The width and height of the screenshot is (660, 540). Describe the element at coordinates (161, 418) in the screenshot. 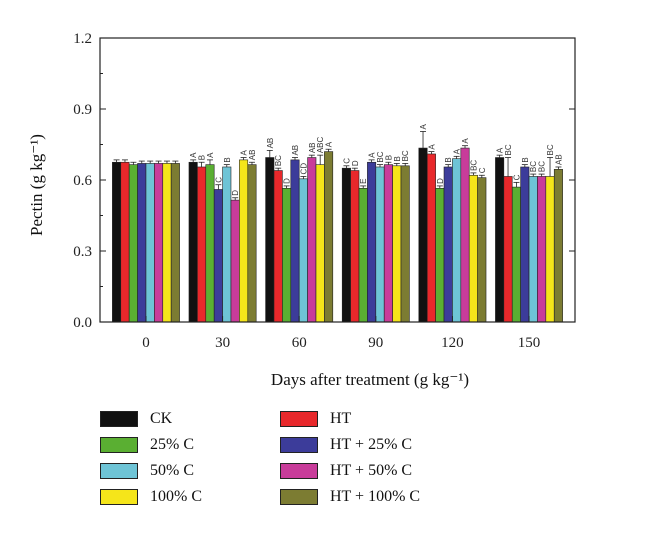

I see `legend-label: CK` at that location.